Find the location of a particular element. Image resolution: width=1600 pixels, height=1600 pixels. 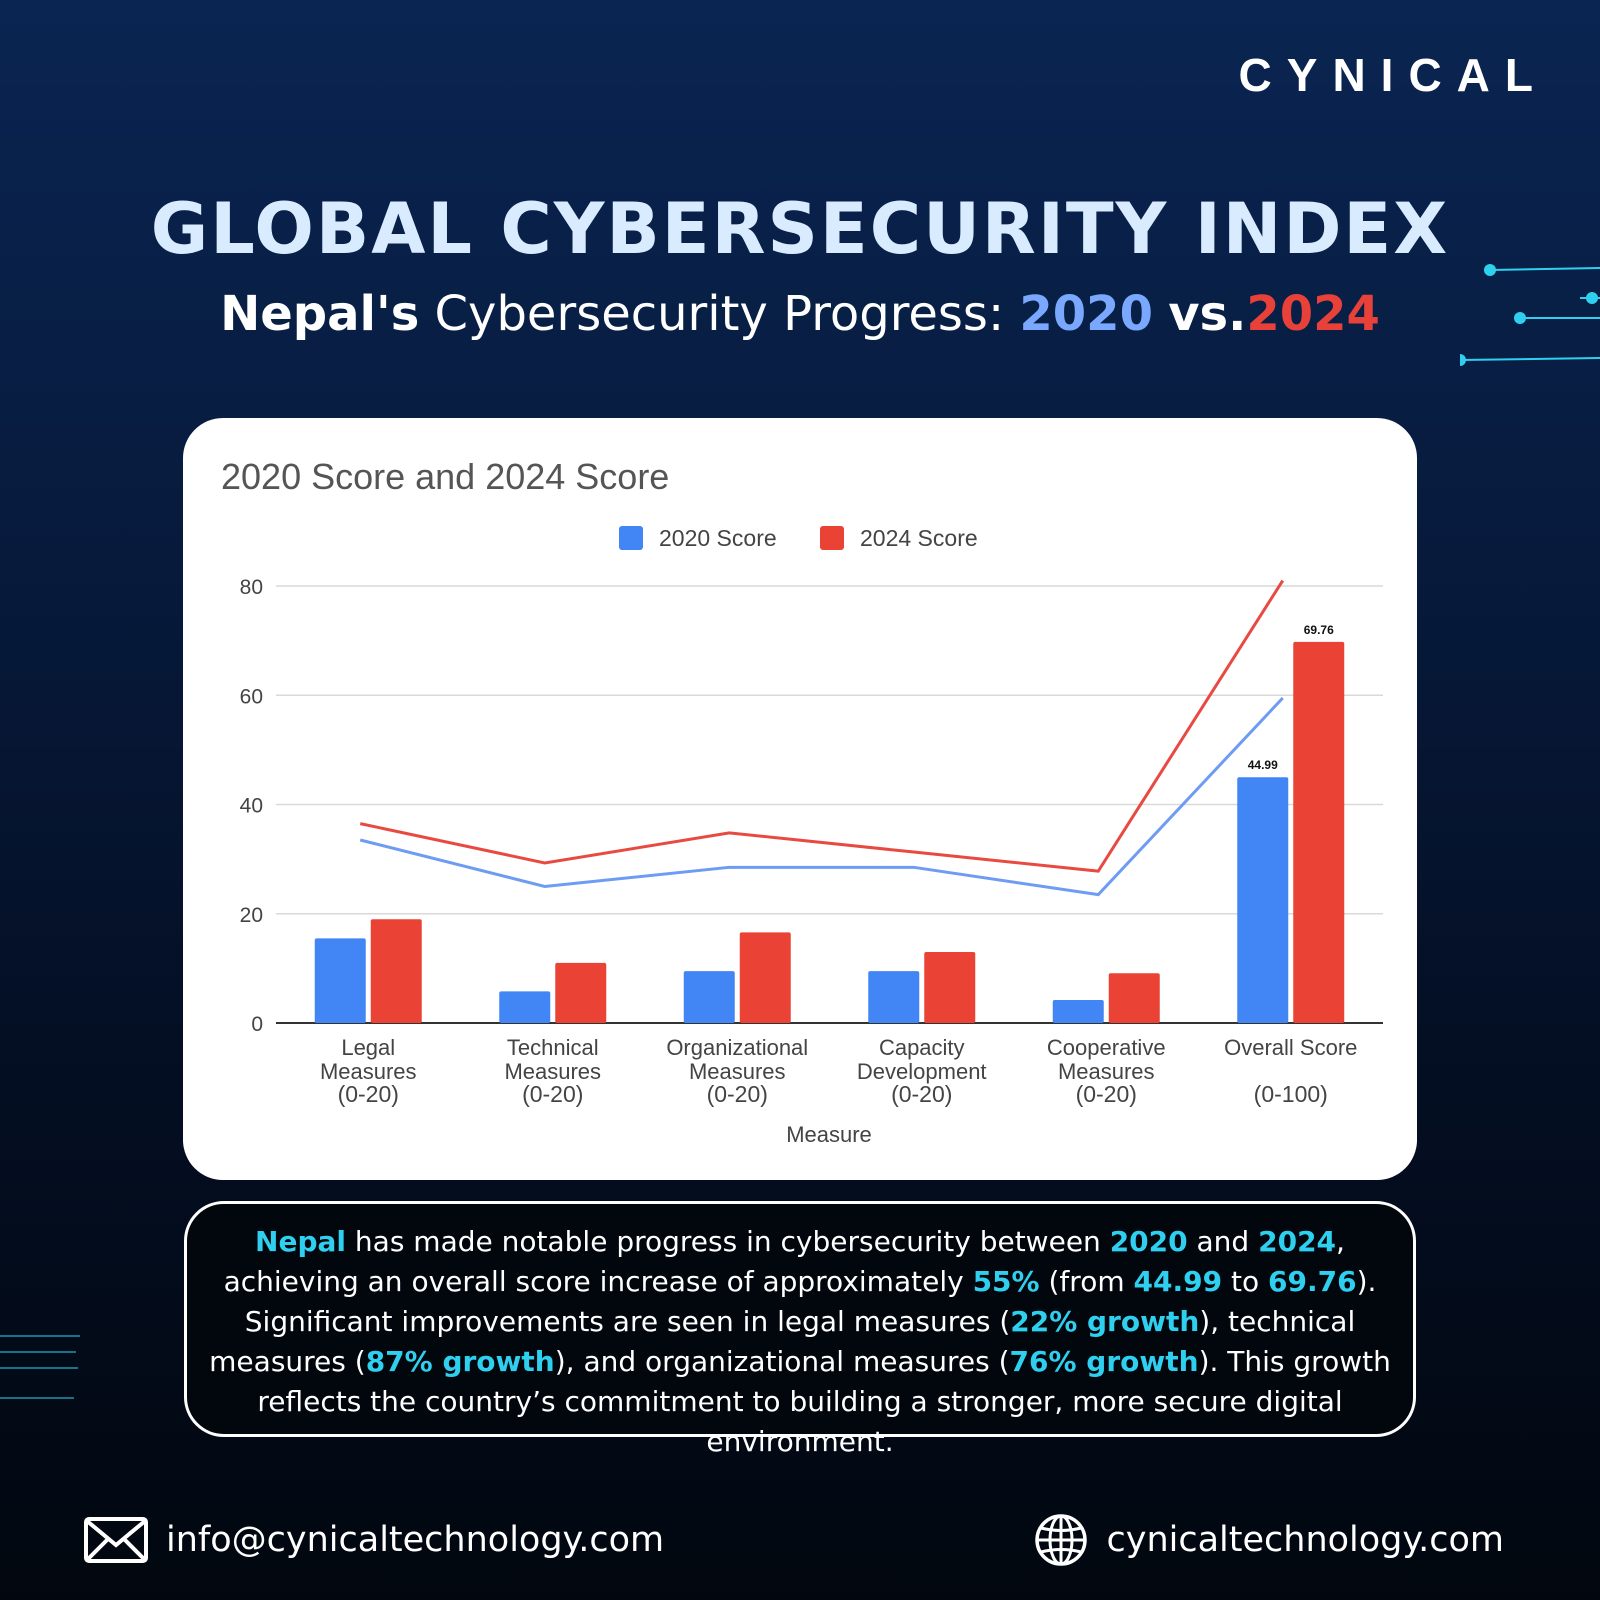

legend-swatch-2024 is located at coordinates (832, 538).